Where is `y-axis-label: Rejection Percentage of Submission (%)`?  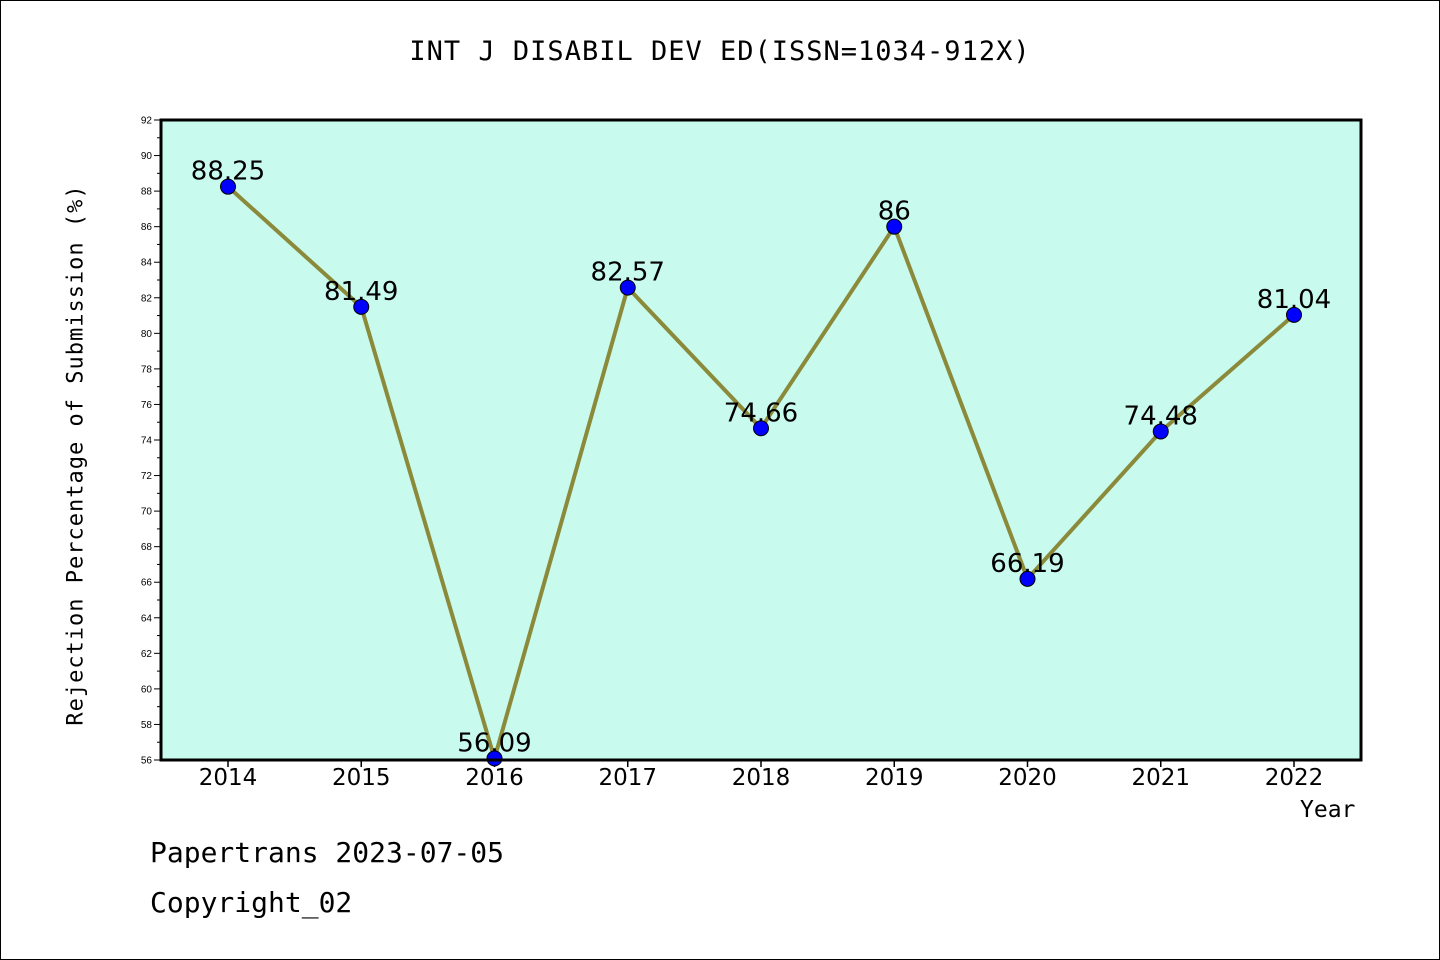 y-axis-label: Rejection Percentage of Submission (%) is located at coordinates (76, 455).